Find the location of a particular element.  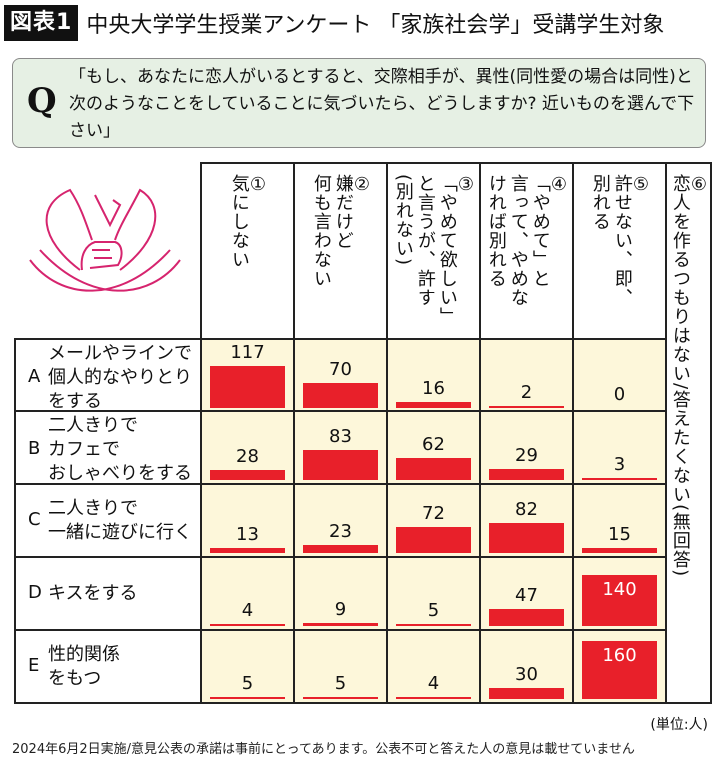

data-cell-c4: 82 is located at coordinates (526, 520).